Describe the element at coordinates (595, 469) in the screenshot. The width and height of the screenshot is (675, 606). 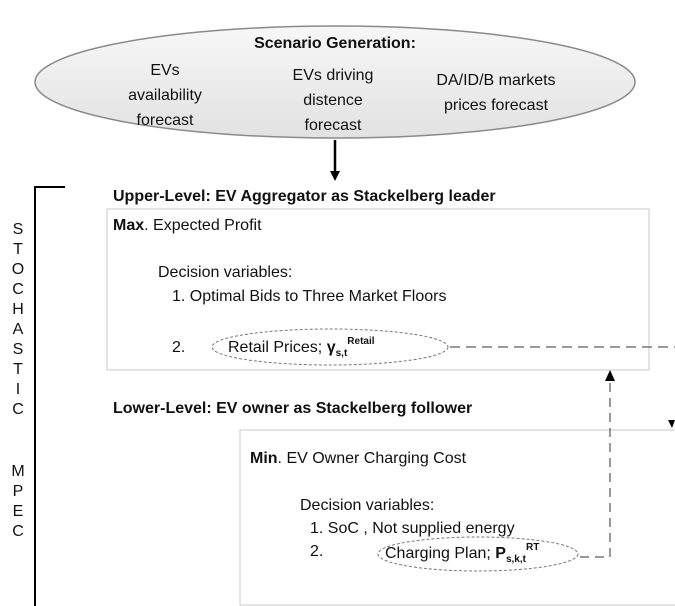
I see `dashed-link` at that location.